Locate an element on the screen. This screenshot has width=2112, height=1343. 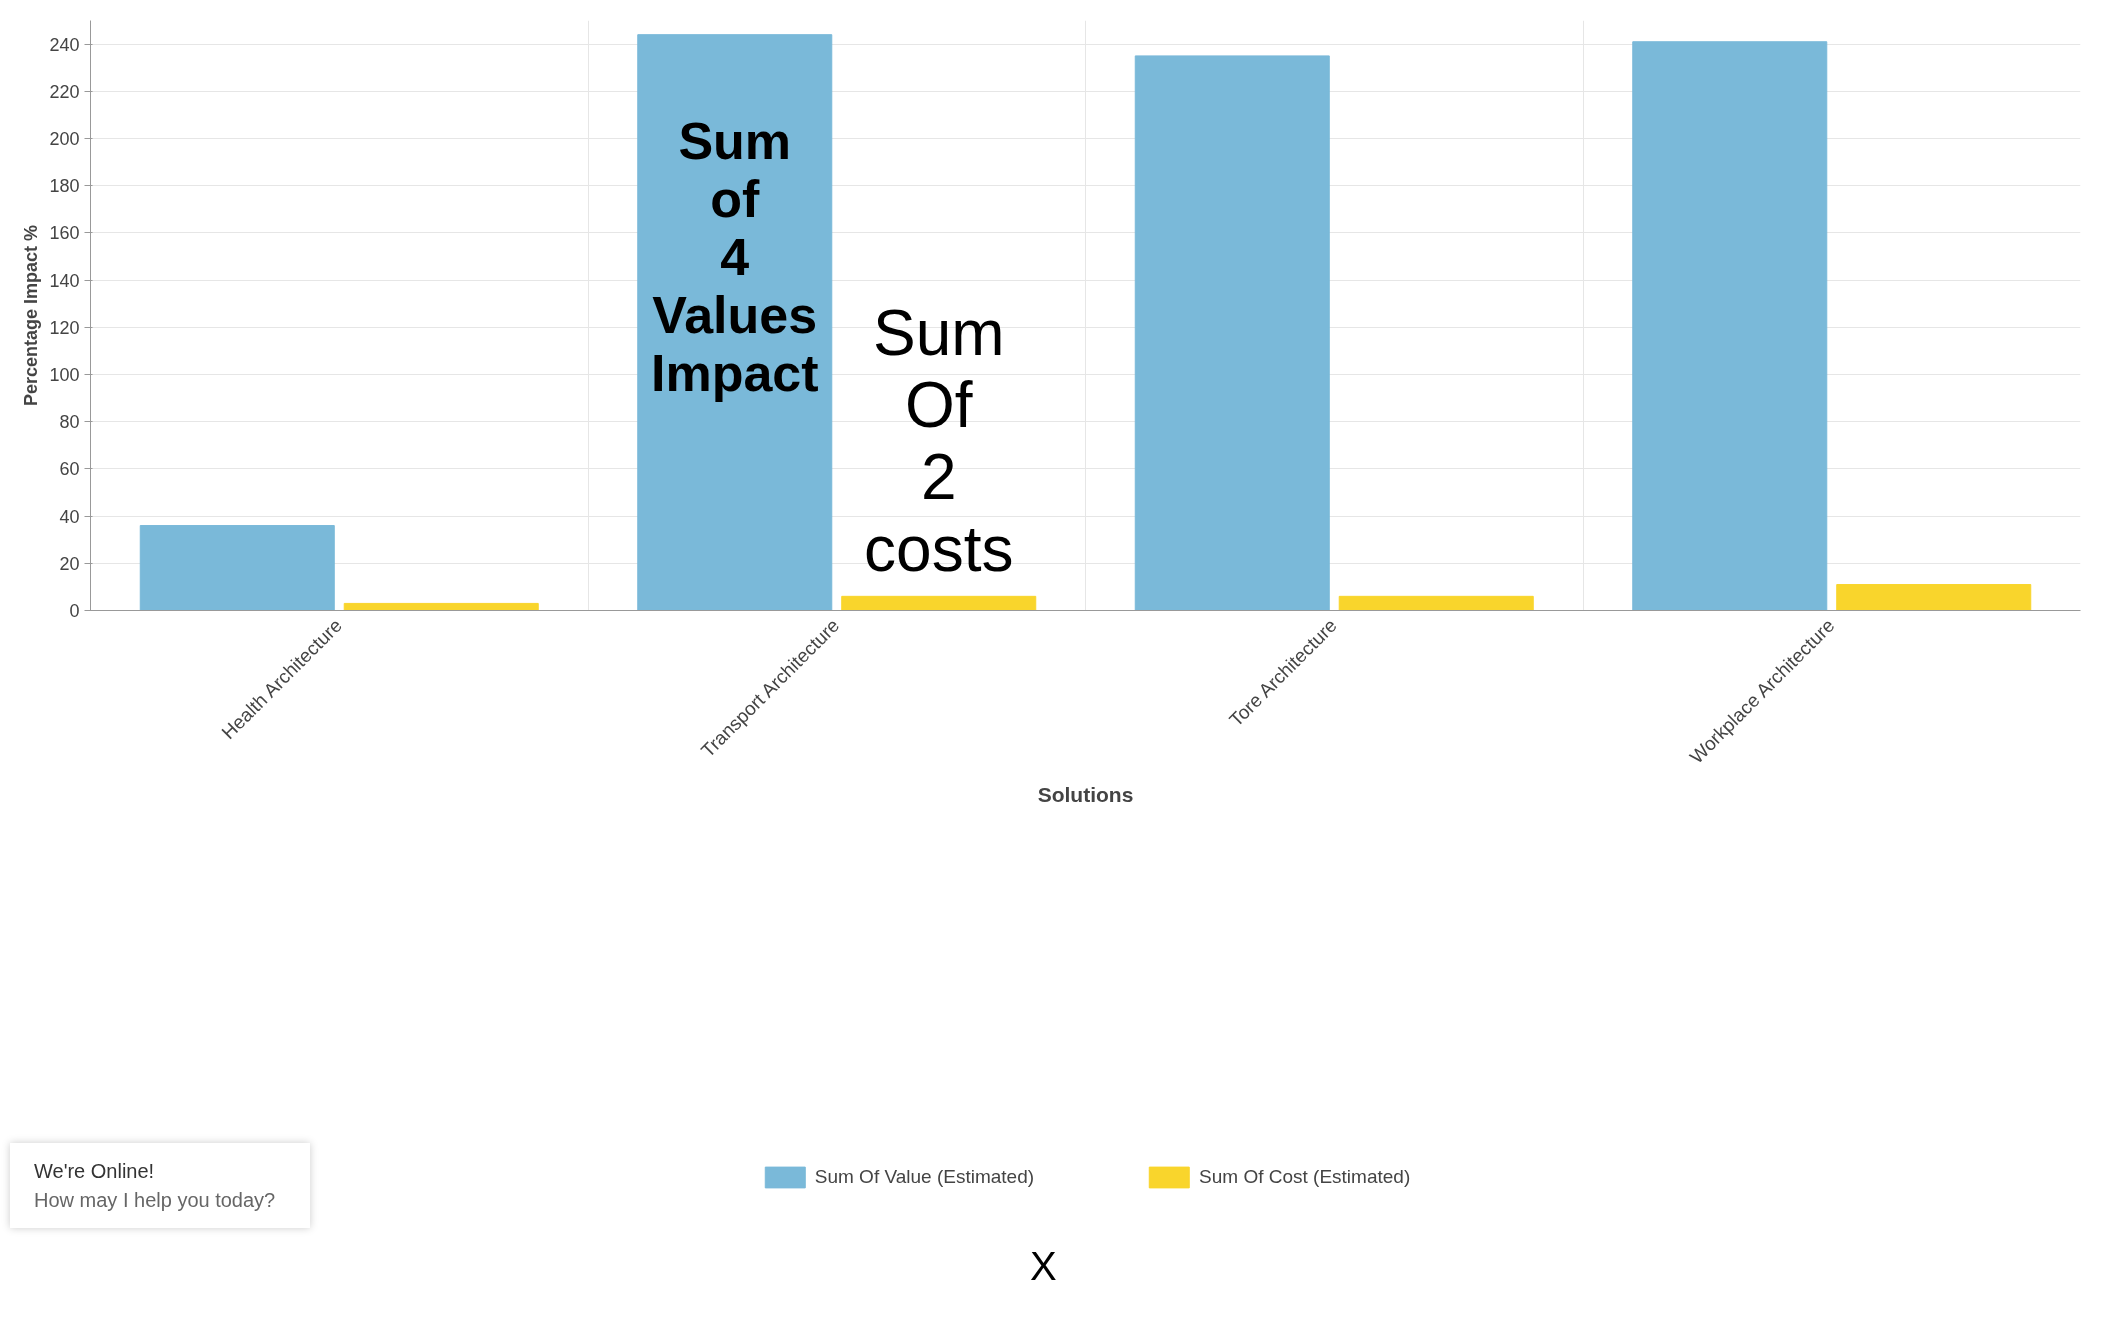
y-tick-label: 180 is located at coordinates (64, 186).